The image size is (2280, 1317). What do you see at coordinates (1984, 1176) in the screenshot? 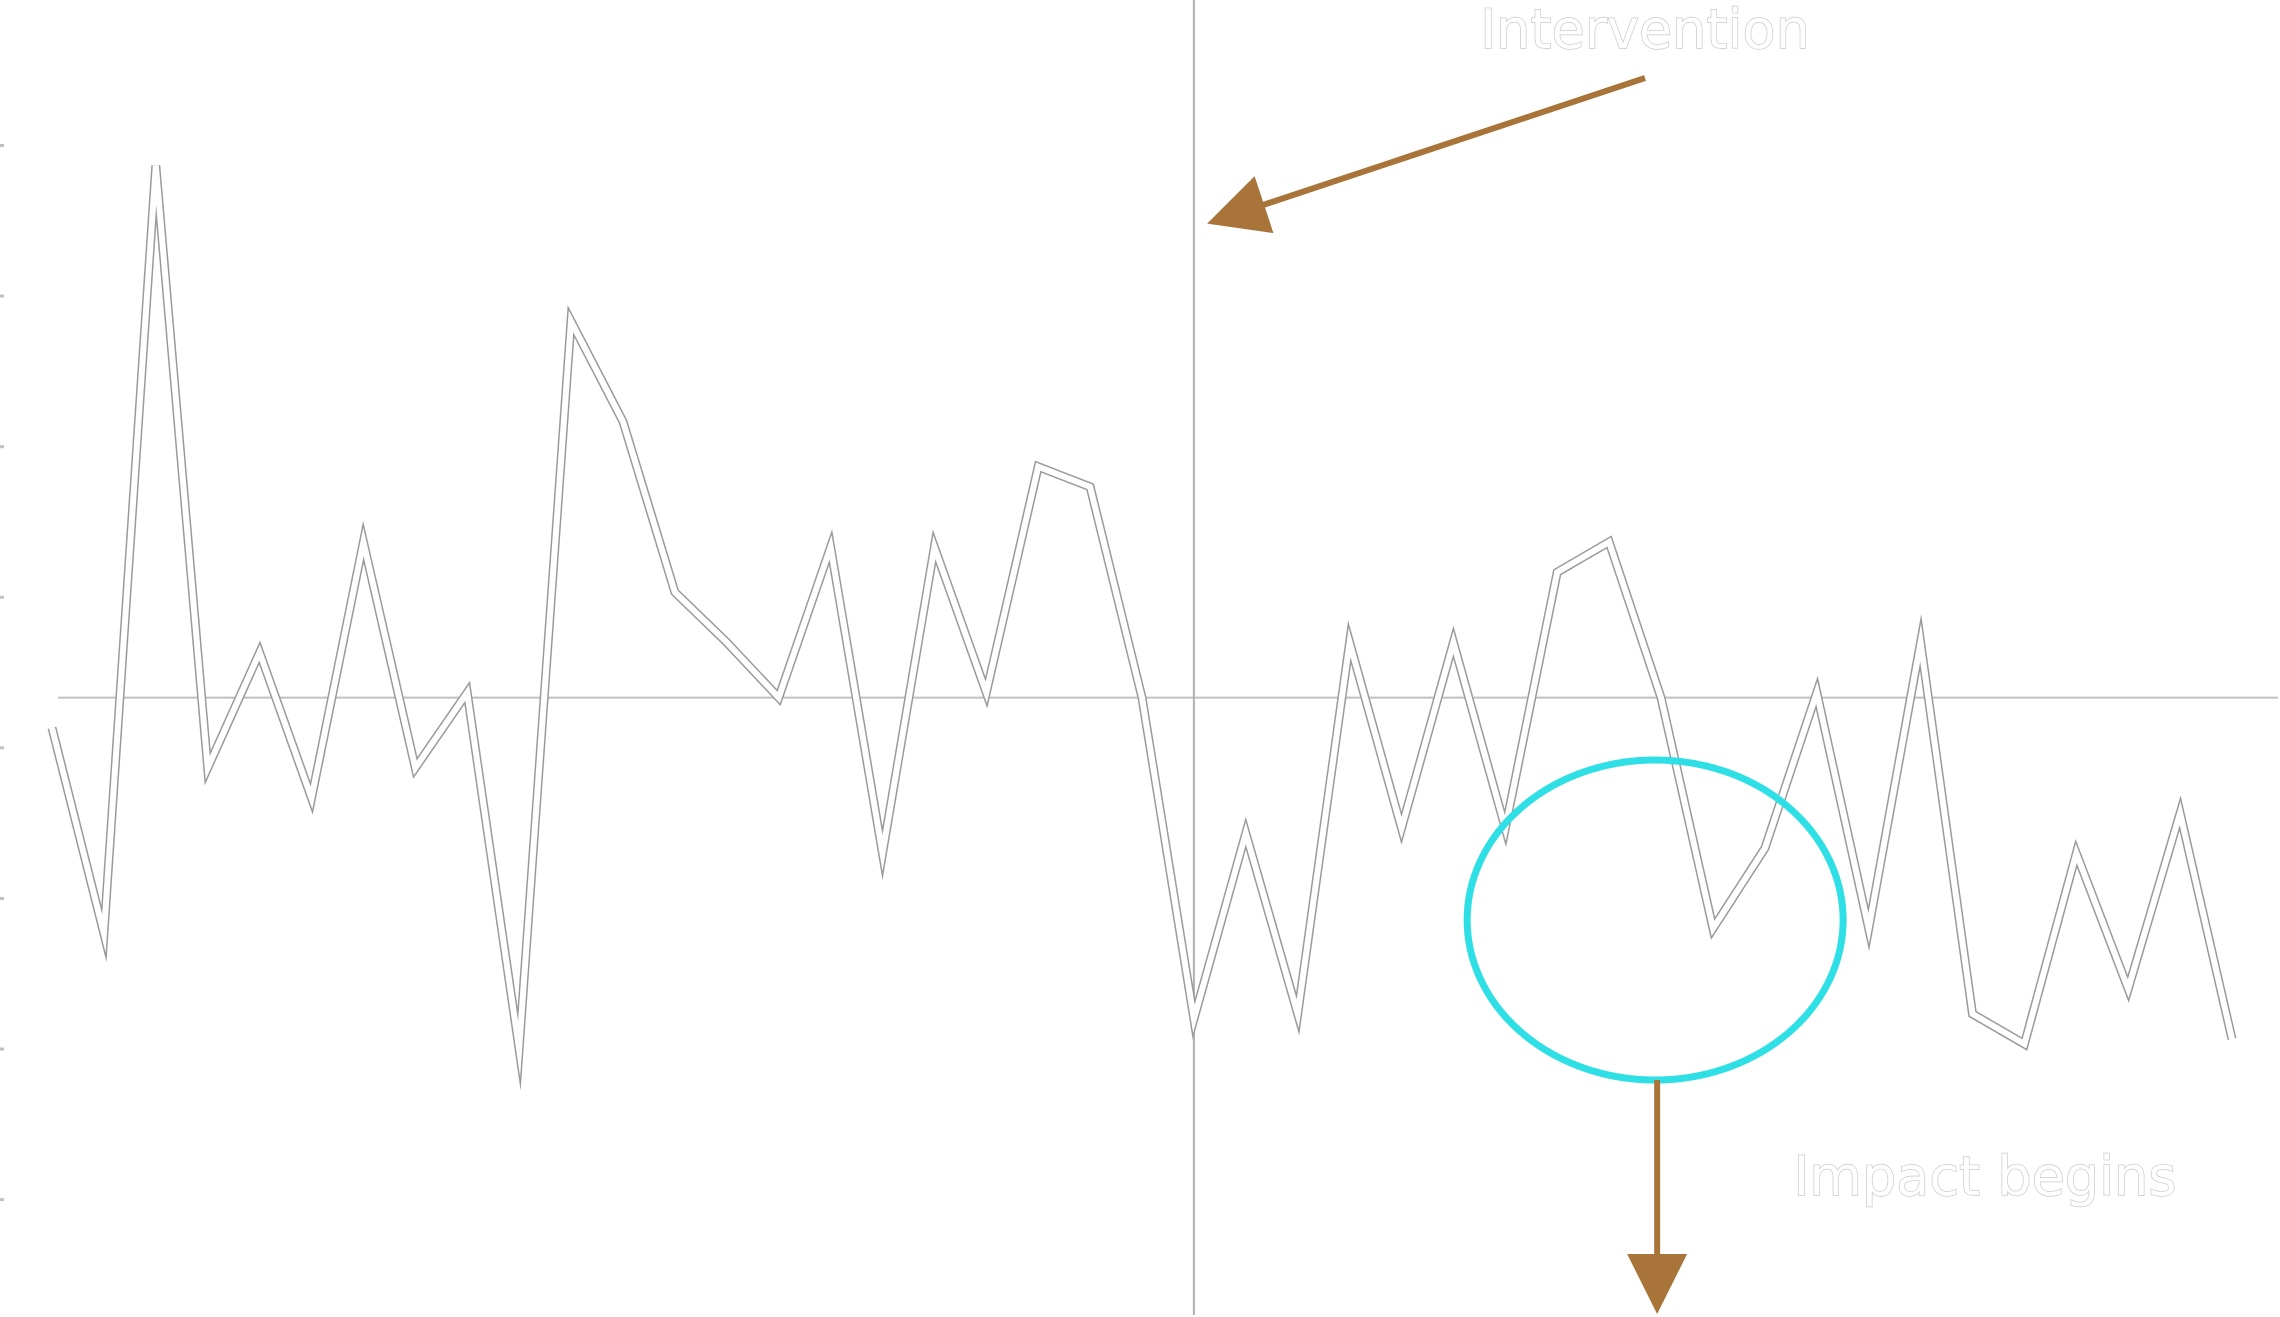
I see `impact-begins-label: Impact begins` at bounding box center [1984, 1176].